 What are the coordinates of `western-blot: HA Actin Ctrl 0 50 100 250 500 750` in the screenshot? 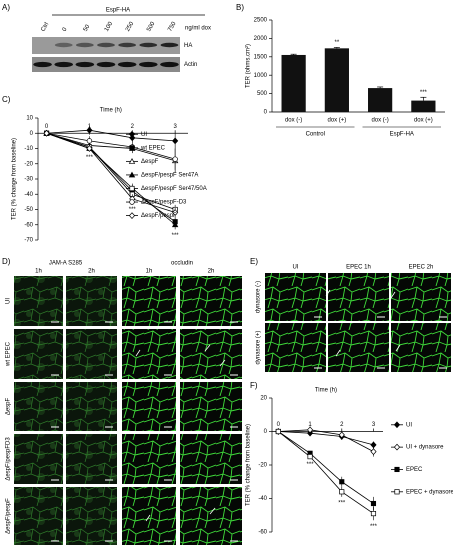 It's located at (114, 46).